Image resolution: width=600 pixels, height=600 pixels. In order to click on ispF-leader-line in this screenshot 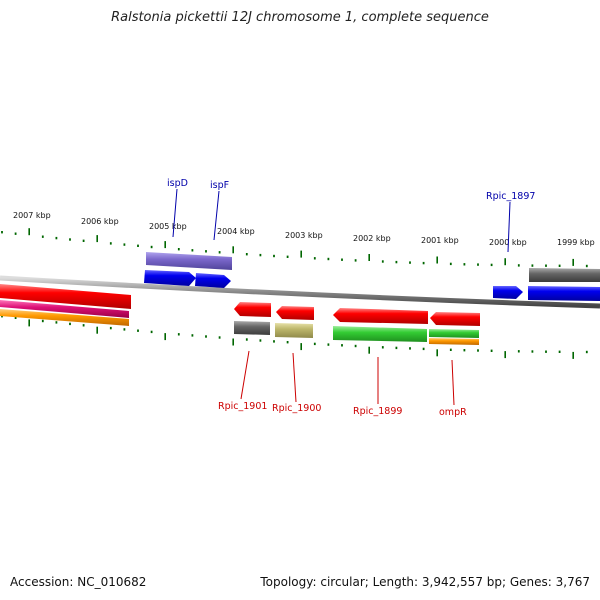, I will do `click(216, 215)`.